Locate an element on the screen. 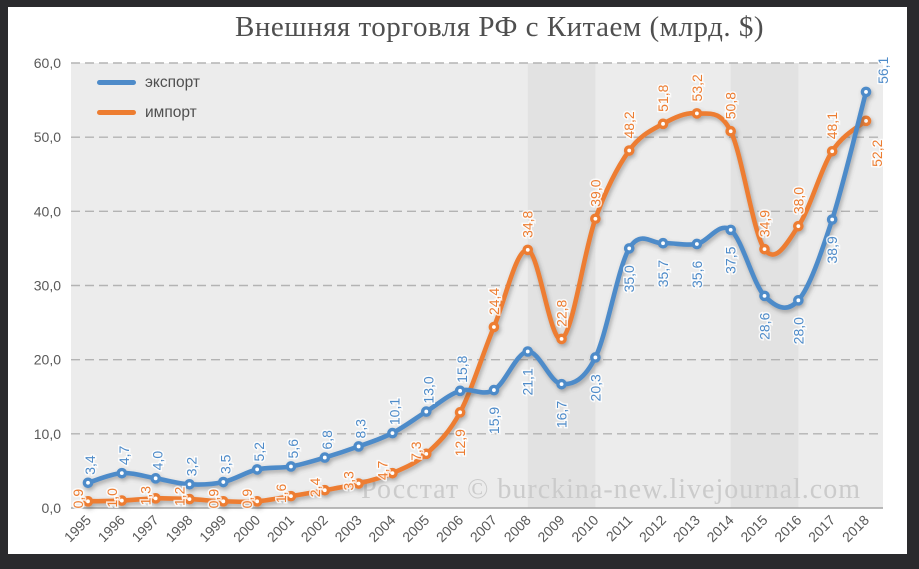  import-point-label: 22,8 is located at coordinates (562, 312).